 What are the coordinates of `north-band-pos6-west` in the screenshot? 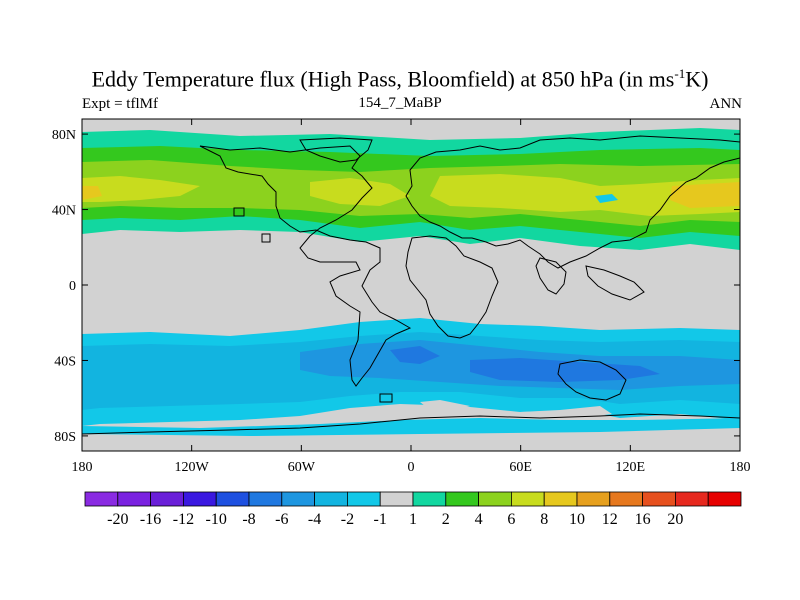 It's located at (141, 189).